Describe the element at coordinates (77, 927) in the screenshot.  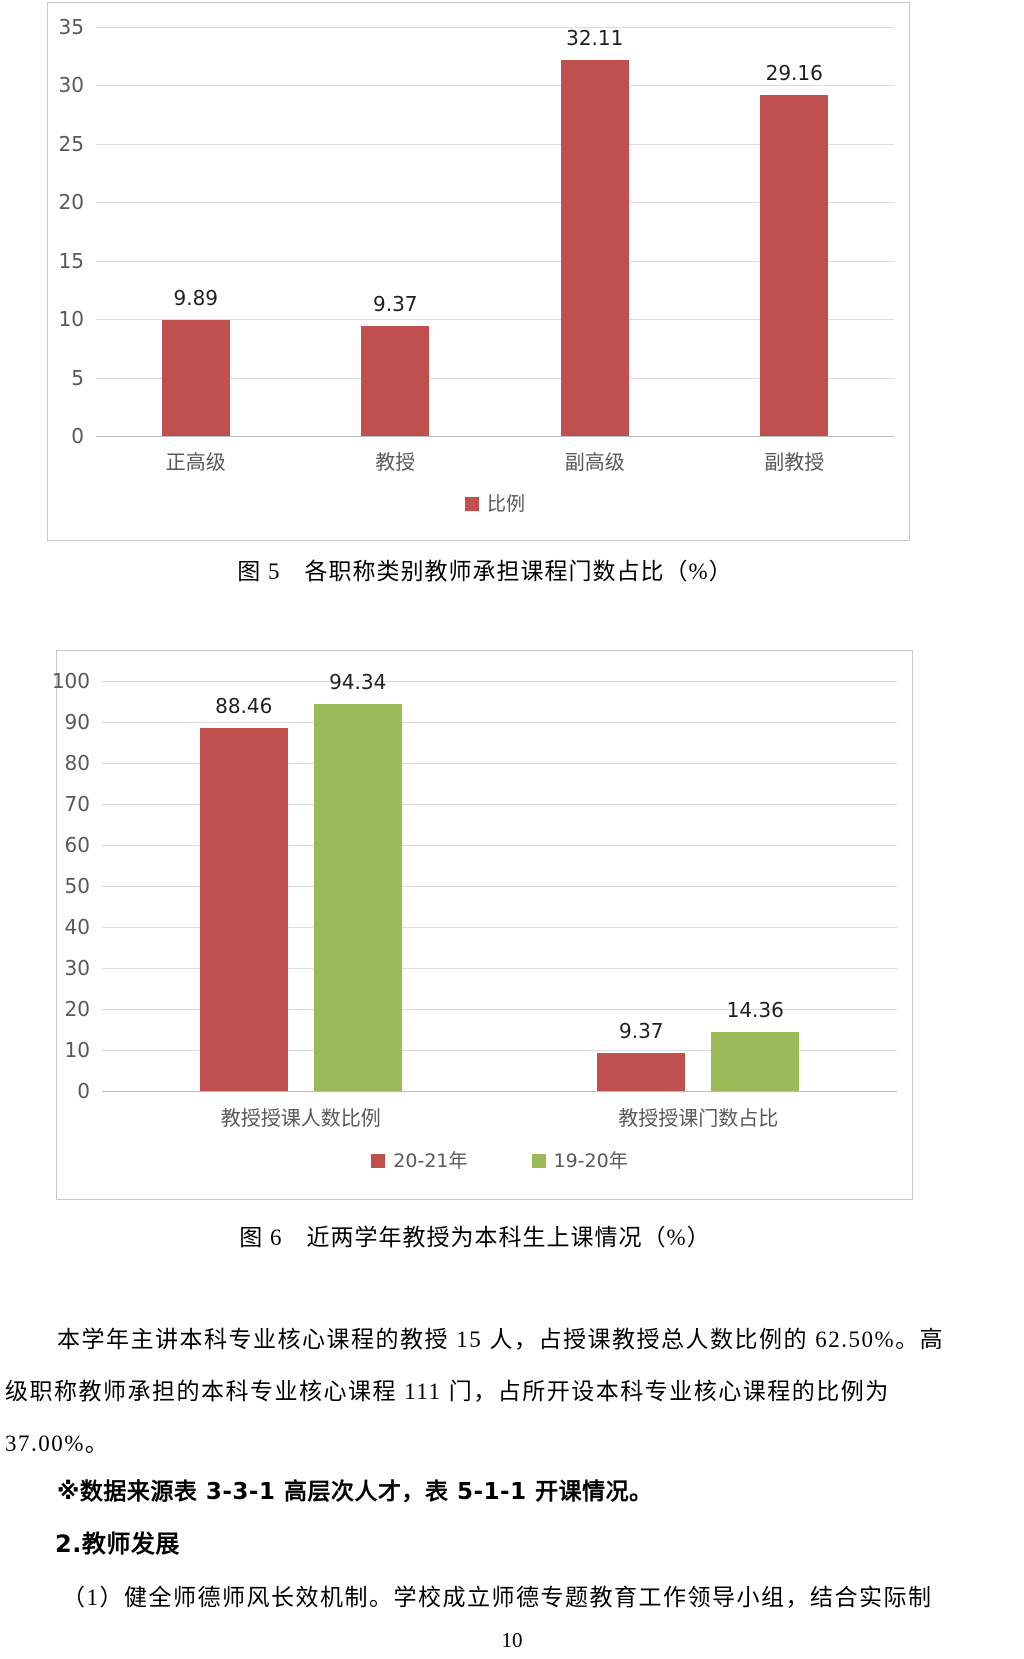
I see `y-tick-label: 40` at that location.